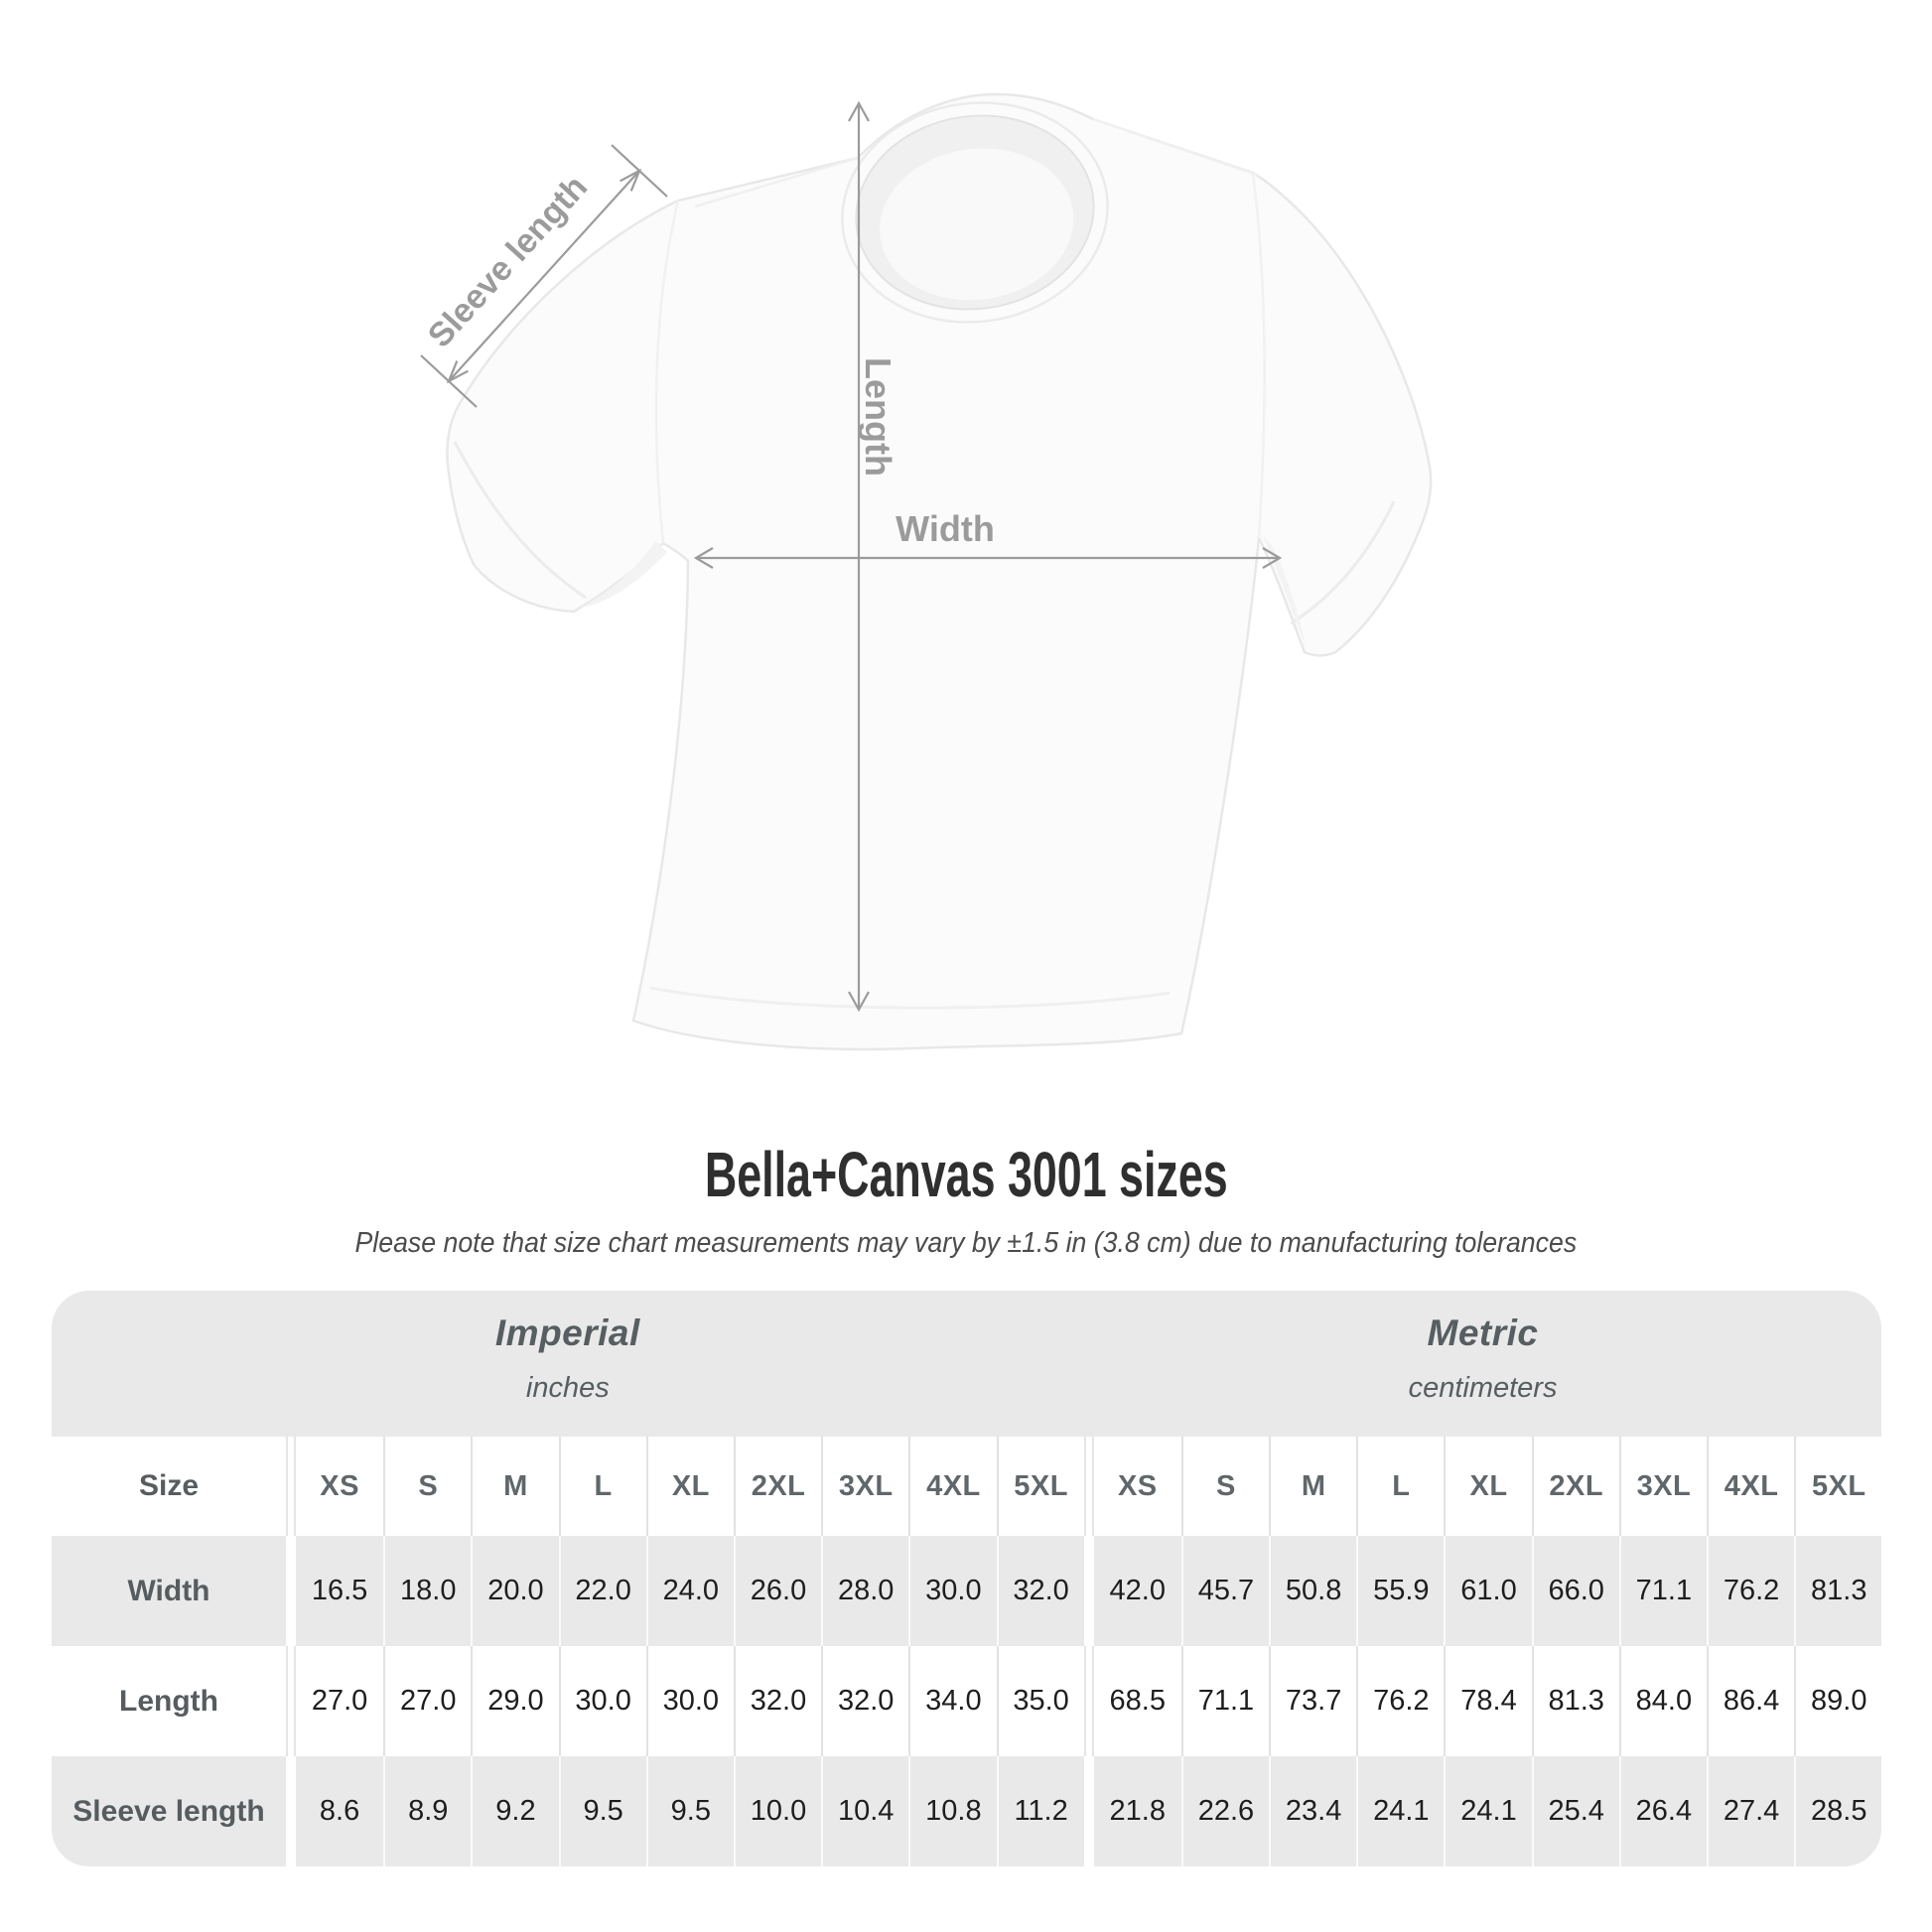 The image size is (1932, 1932). Describe the element at coordinates (602, 1486) in the screenshot. I see `size-header-imperial: L` at that location.